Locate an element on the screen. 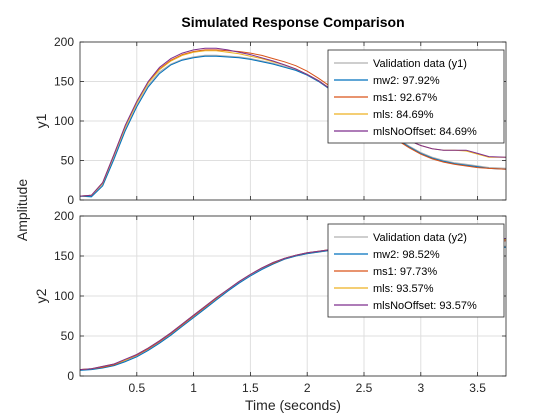 The width and height of the screenshot is (560, 420). x-tick-label: 3 is located at coordinates (420, 388).